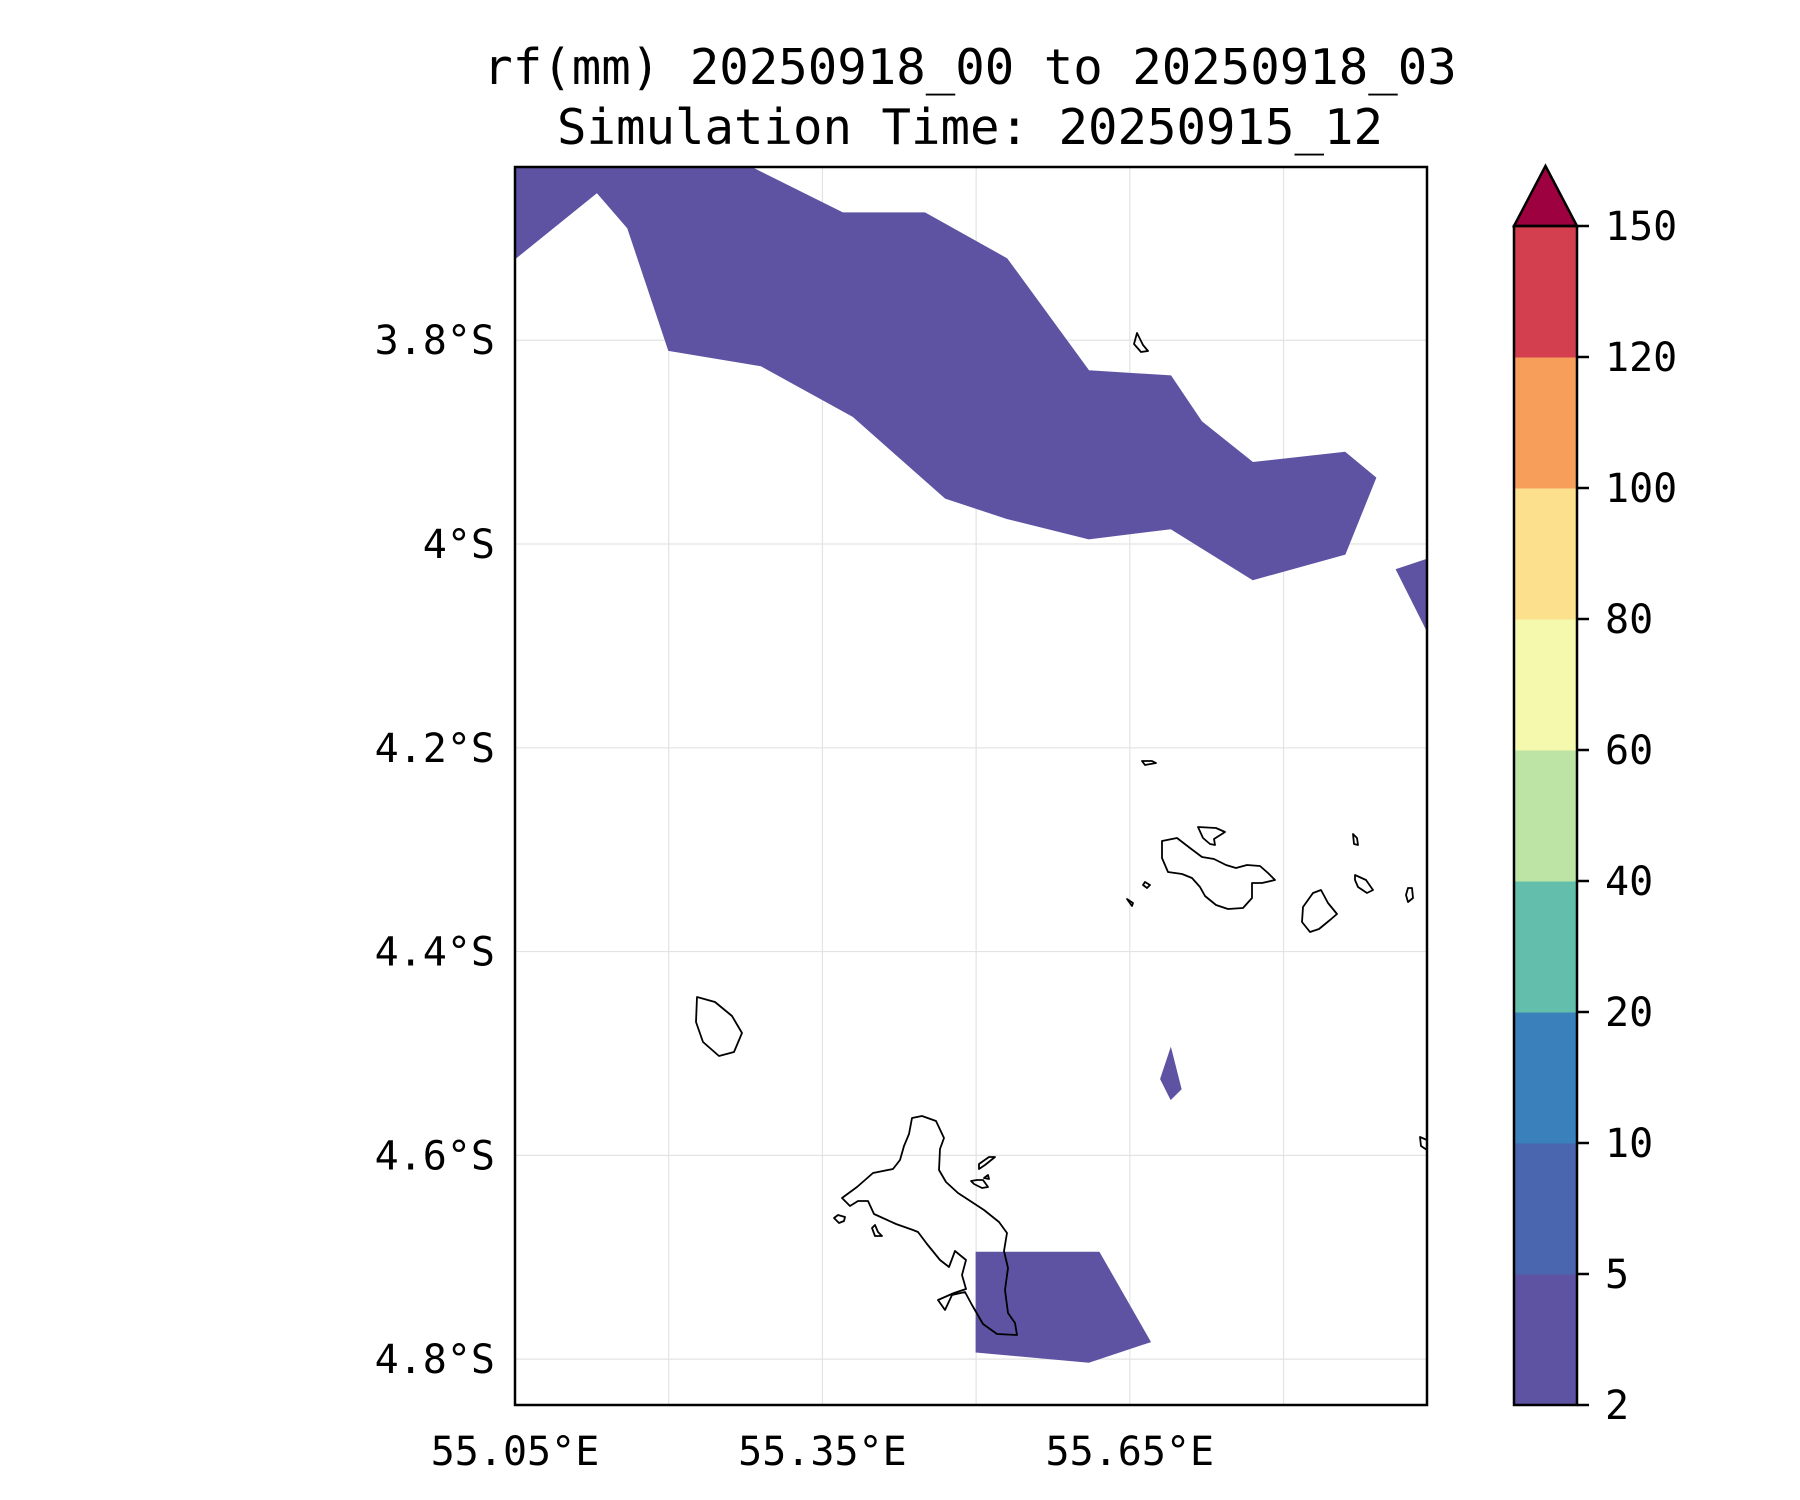 Image resolution: width=1800 pixels, height=1500 pixels. What do you see at coordinates (1319, 911) in the screenshot?
I see `coastline-island-la-digue` at bounding box center [1319, 911].